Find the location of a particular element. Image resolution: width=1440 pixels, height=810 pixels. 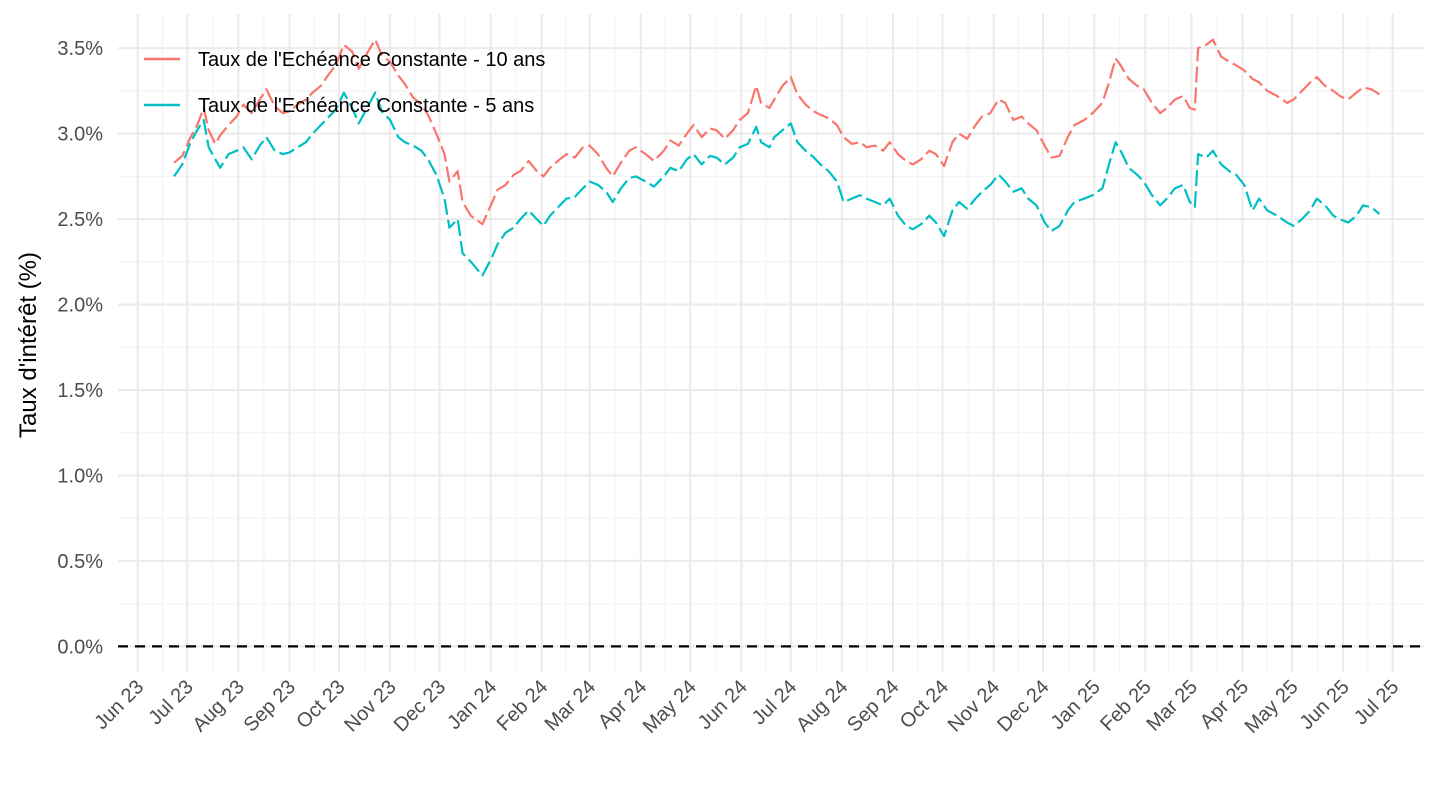

y-tick-label: 1.5% is located at coordinates (80, 391).